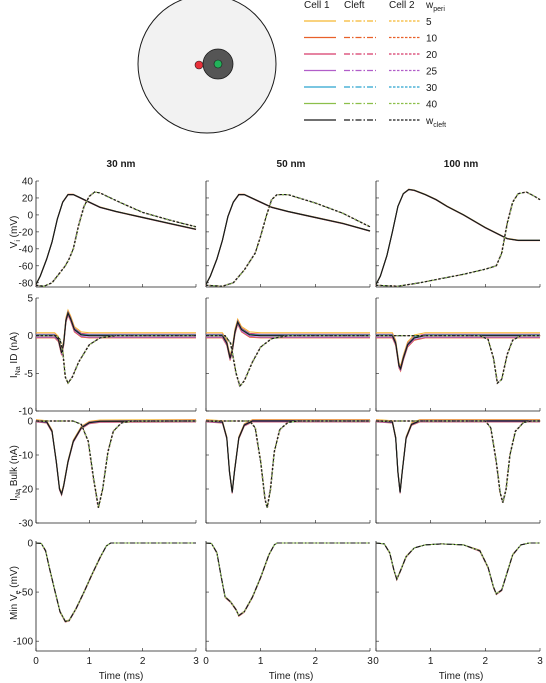 The image size is (546, 683). Describe the element at coordinates (26, 593) in the screenshot. I see `y-tick-label: -50` at that location.